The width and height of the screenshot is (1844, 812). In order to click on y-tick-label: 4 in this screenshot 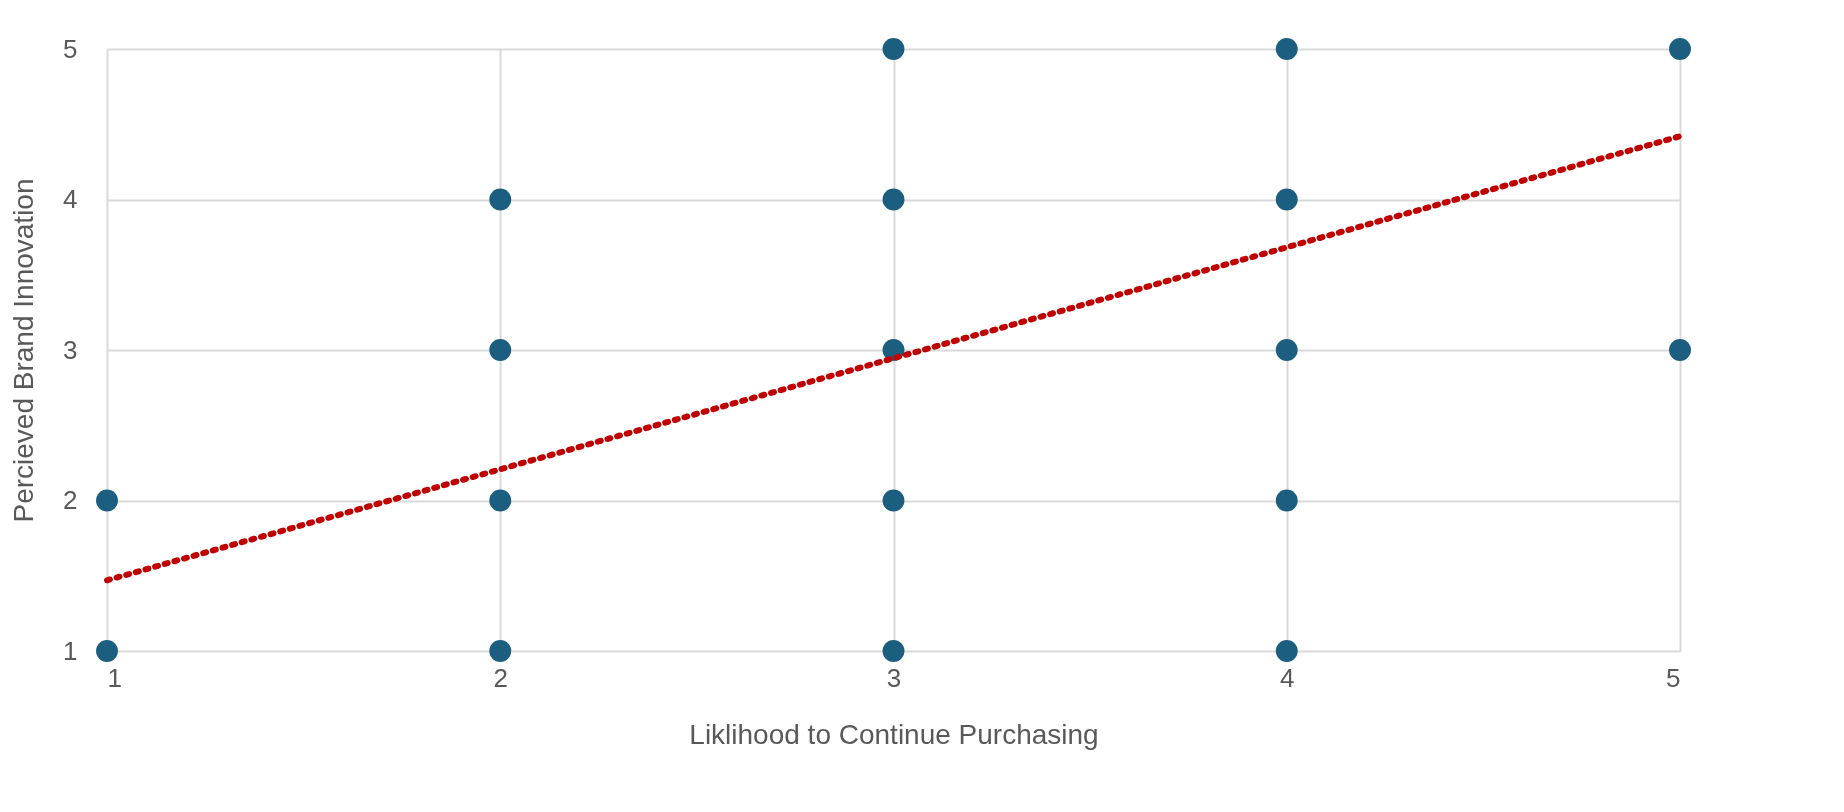, I will do `click(70, 199)`.